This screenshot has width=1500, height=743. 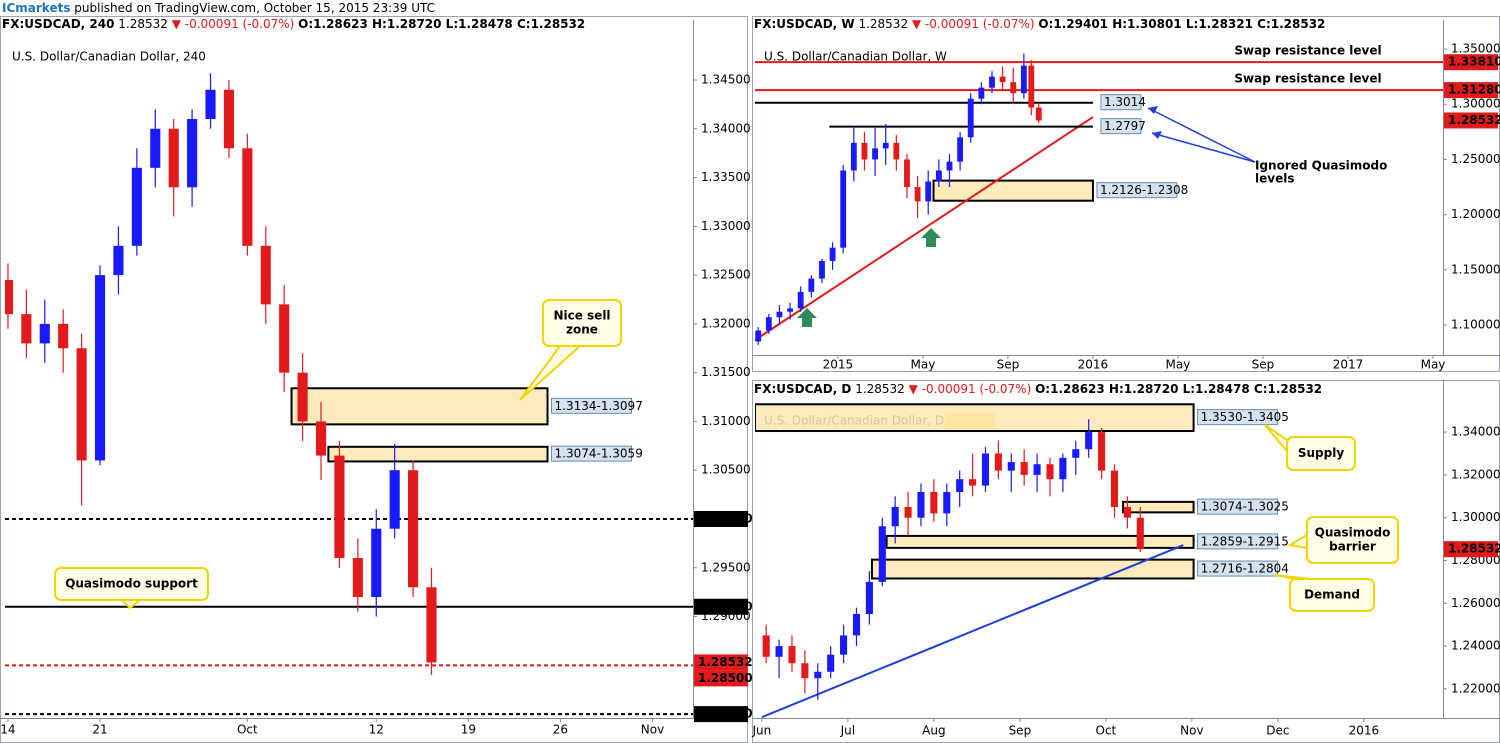 What do you see at coordinates (1475, 159) in the screenshot?
I see `y-tick-label: 1.25000` at bounding box center [1475, 159].